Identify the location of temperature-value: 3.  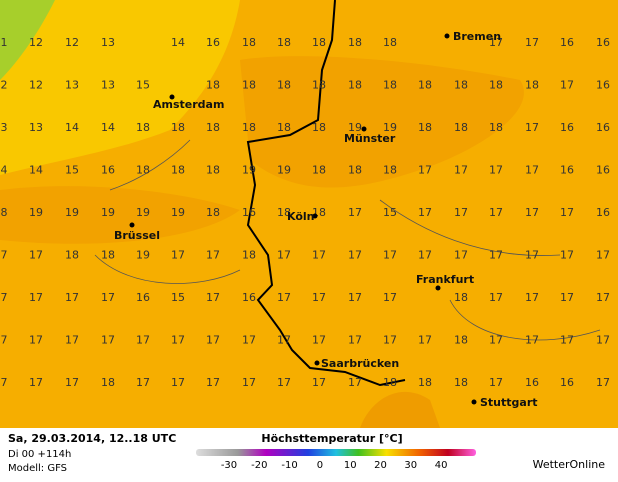
(4, 127).